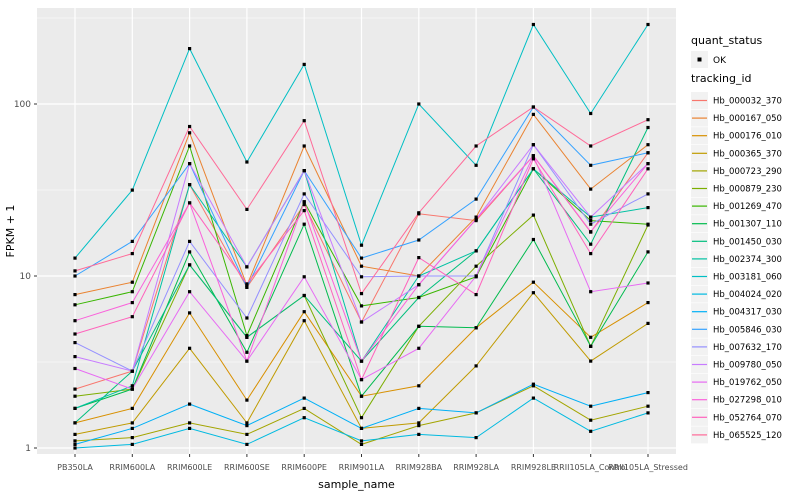  Describe the element at coordinates (736, 382) in the screenshot. I see `legend-item-Hb_019762_050: Hb_019762_050` at that location.